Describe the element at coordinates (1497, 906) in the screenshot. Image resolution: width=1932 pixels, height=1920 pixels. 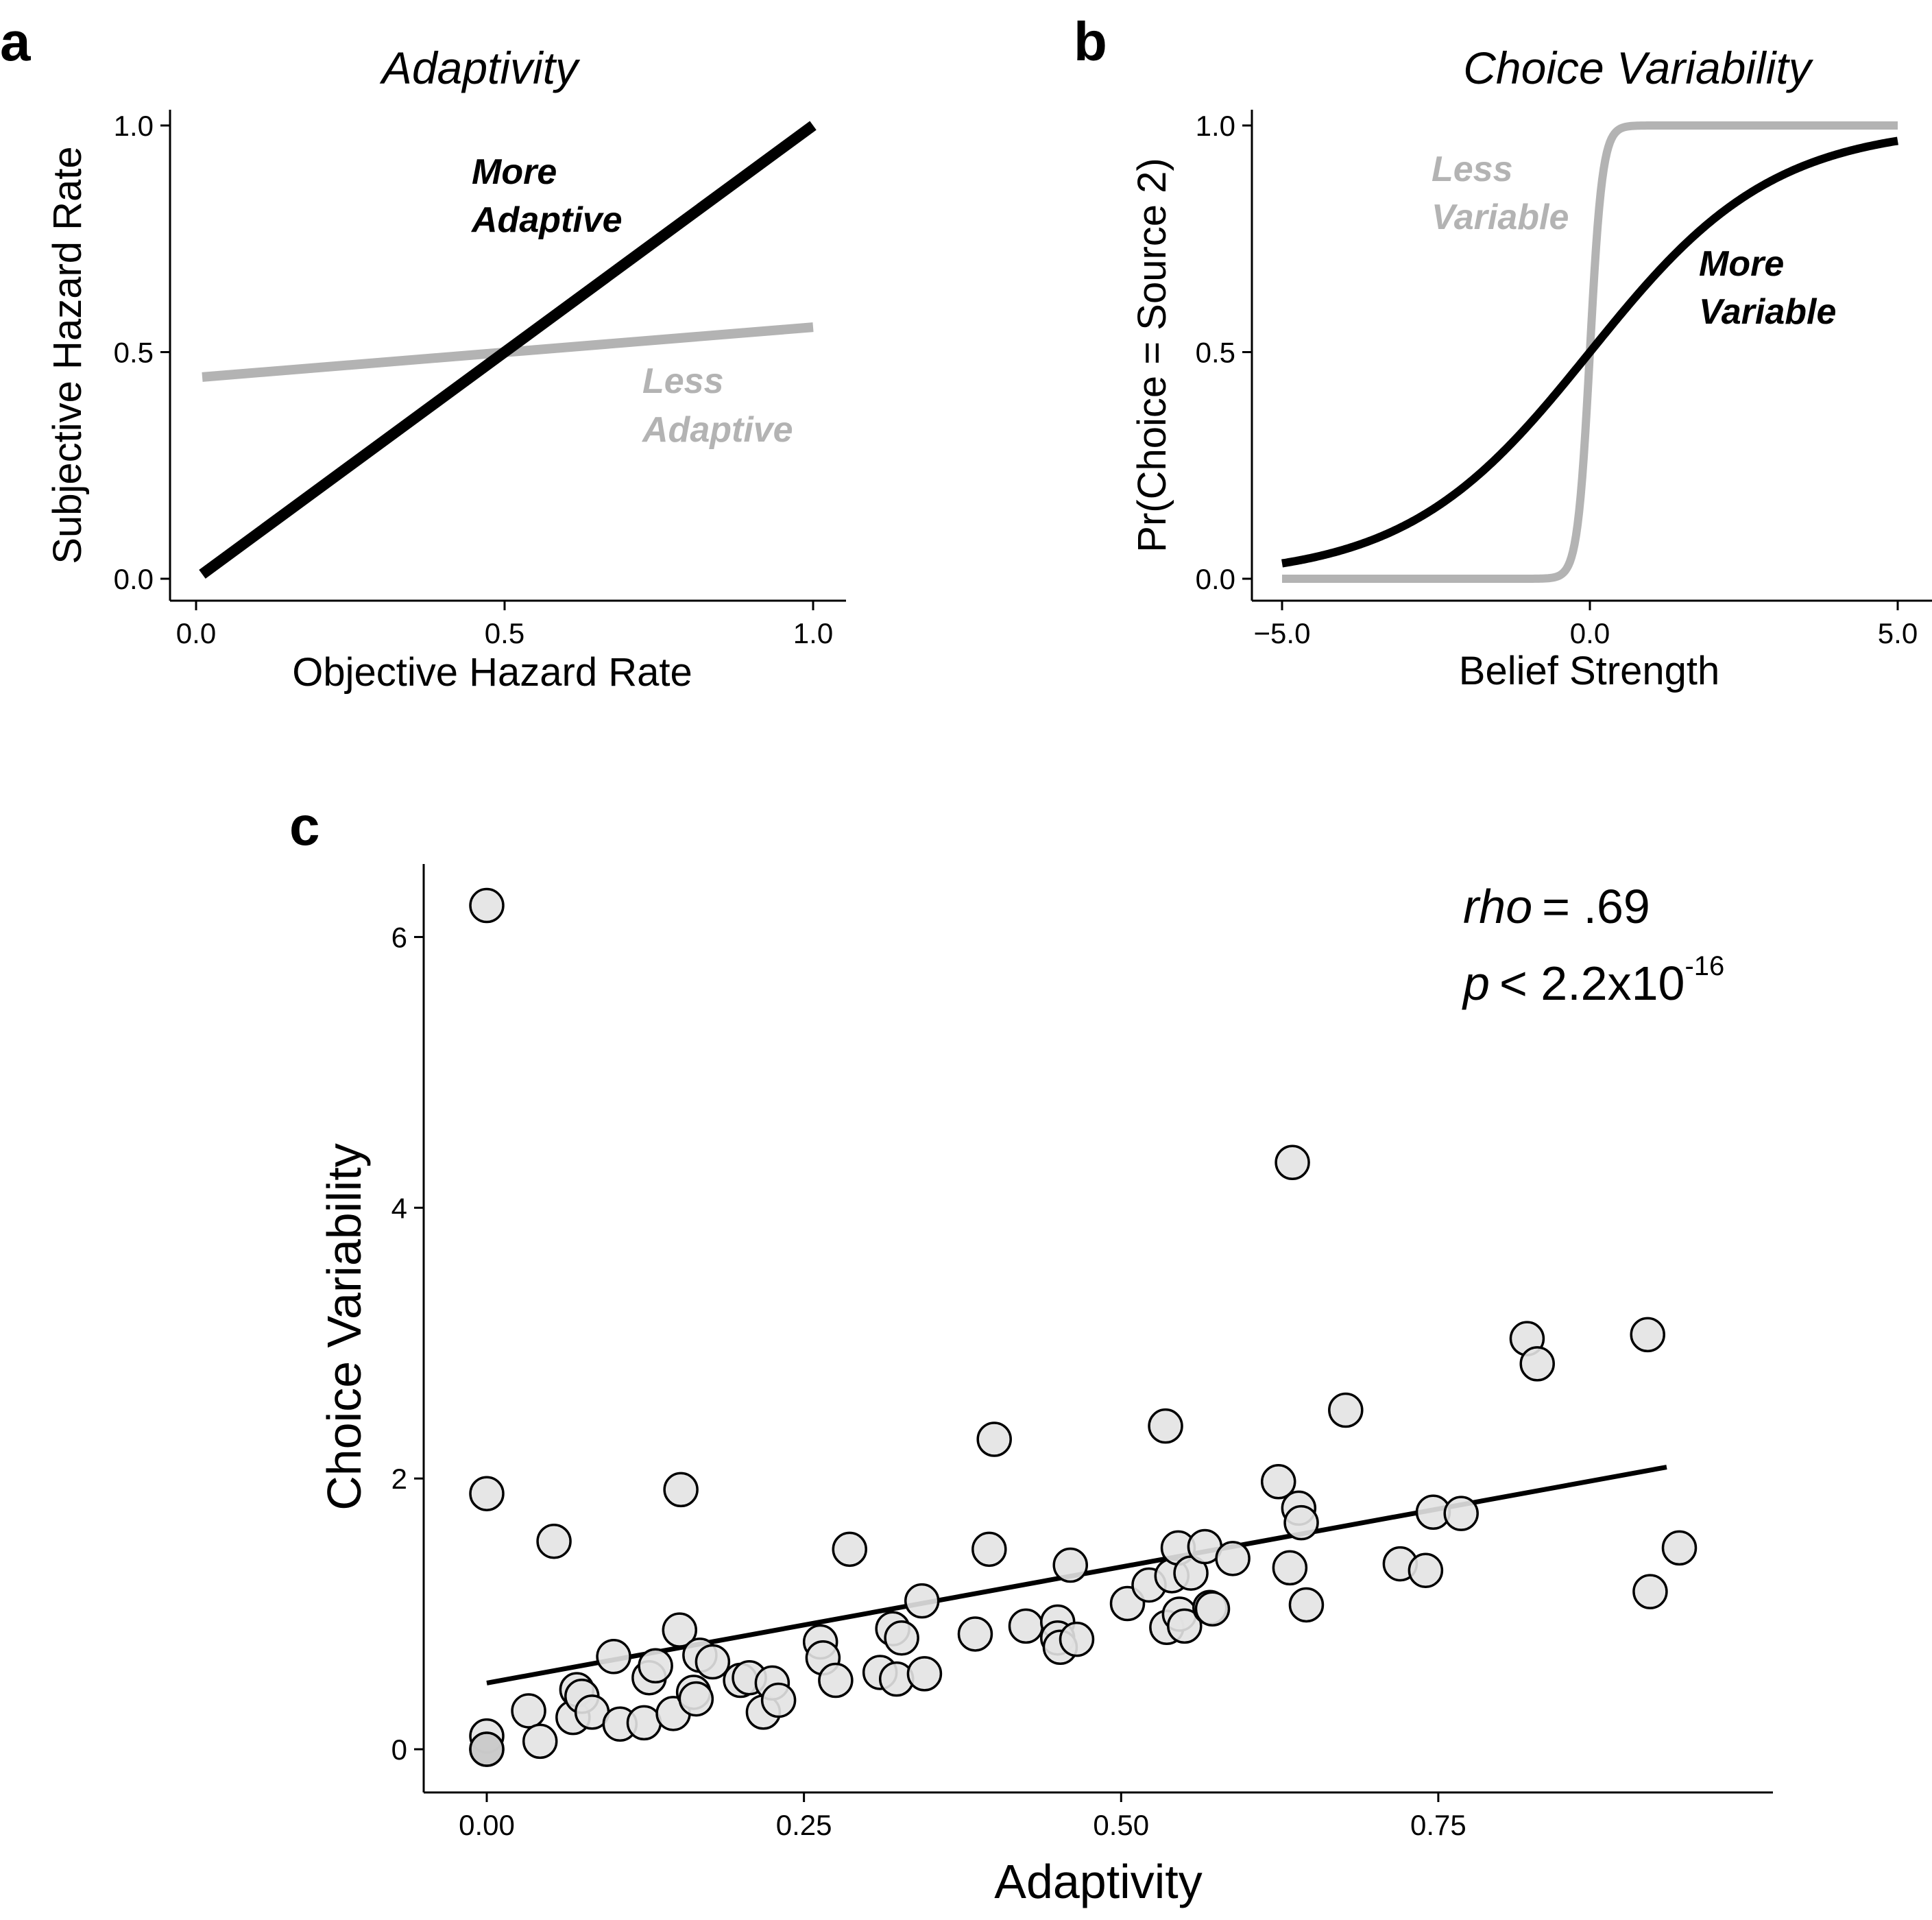
I see `stat-rho-label: rho` at that location.